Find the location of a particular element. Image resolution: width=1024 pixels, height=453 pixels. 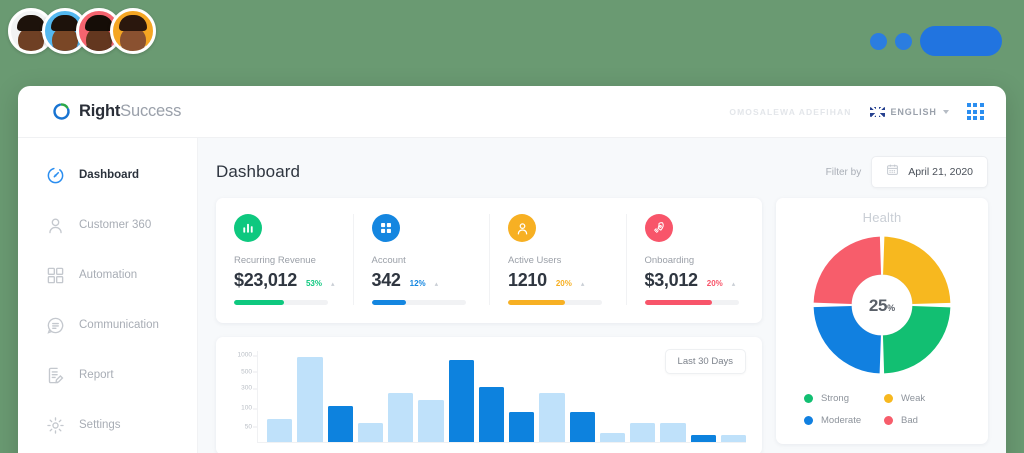

avatar-cluster is located at coordinates (82, 31).